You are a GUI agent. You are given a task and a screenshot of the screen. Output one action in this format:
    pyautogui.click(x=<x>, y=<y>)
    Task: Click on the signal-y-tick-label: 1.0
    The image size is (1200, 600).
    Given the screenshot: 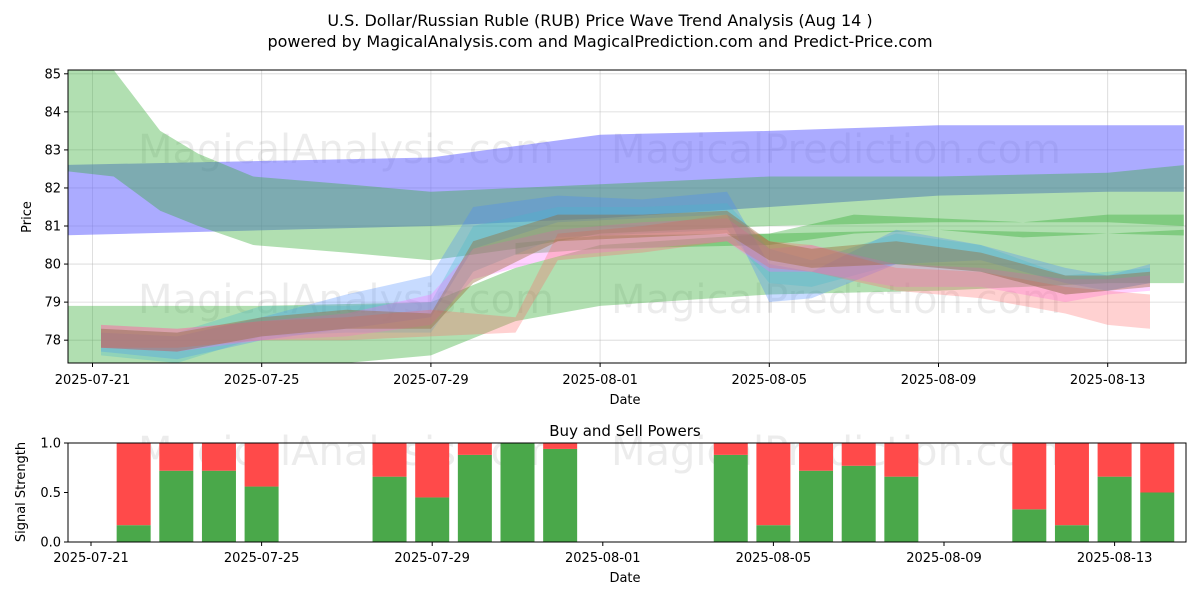 What is the action you would take?
    pyautogui.click(x=50, y=444)
    